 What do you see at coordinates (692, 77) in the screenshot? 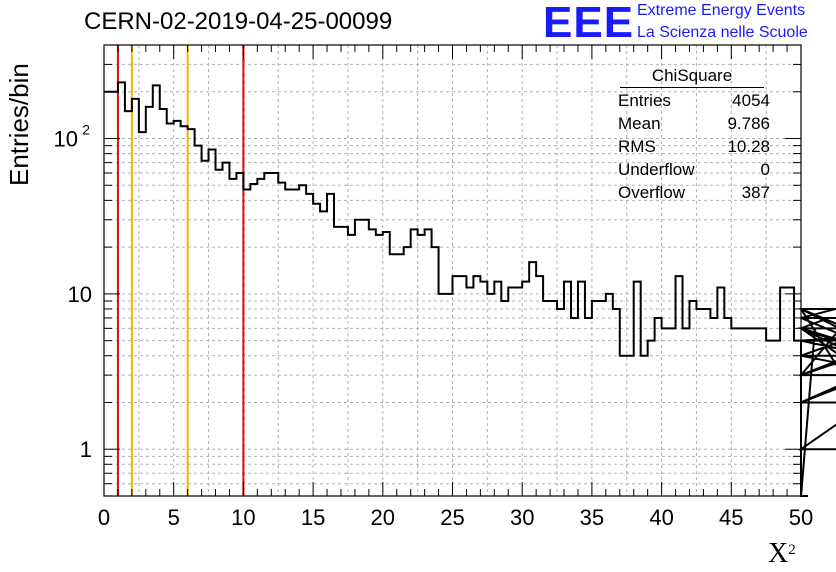
I see `stats-title: ChiSquare` at bounding box center [692, 77].